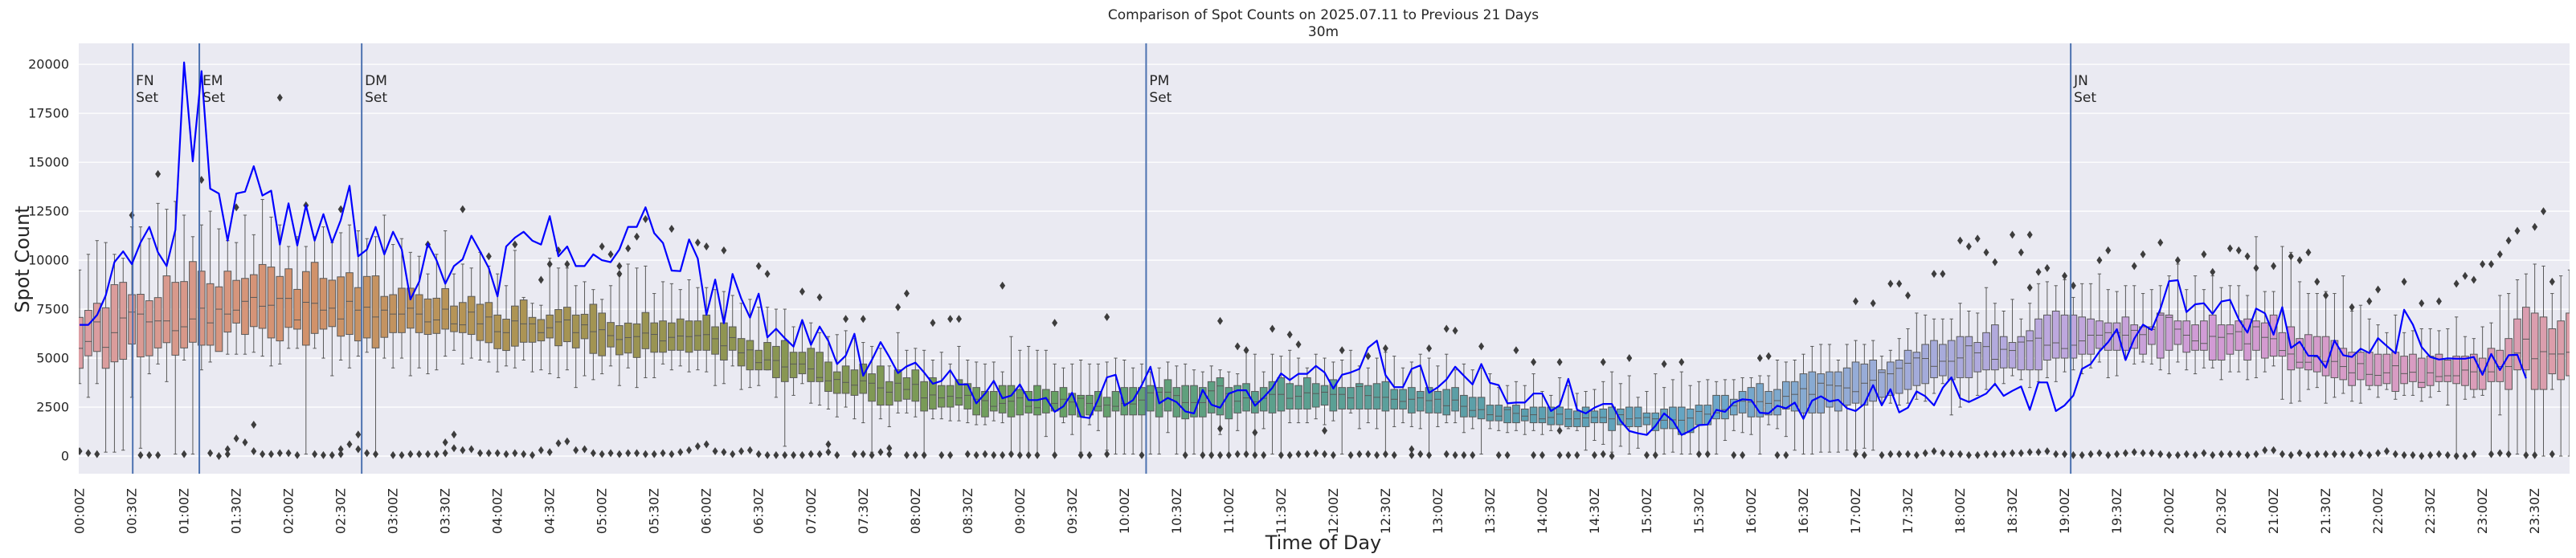 The image size is (2576, 558). I want to click on x-tick-label: 20:00Z, so click(2169, 511).